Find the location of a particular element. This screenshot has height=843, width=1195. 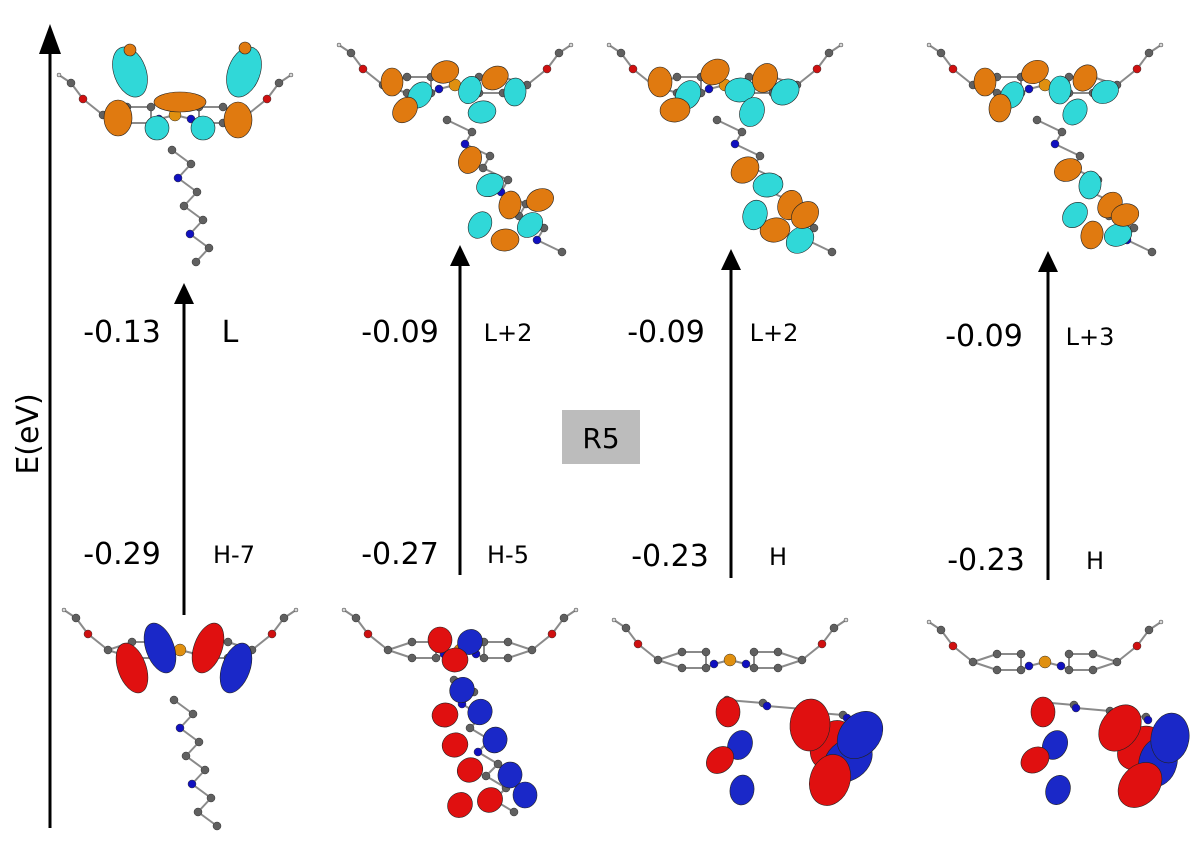

badge-box is located at coordinates (601, 437).